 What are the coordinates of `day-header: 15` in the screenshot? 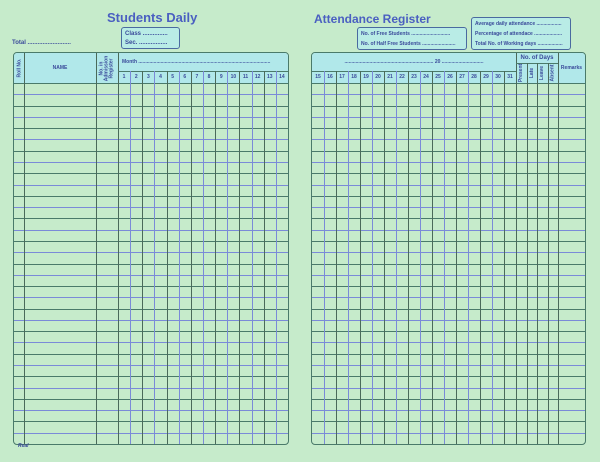 It's located at (318, 77).